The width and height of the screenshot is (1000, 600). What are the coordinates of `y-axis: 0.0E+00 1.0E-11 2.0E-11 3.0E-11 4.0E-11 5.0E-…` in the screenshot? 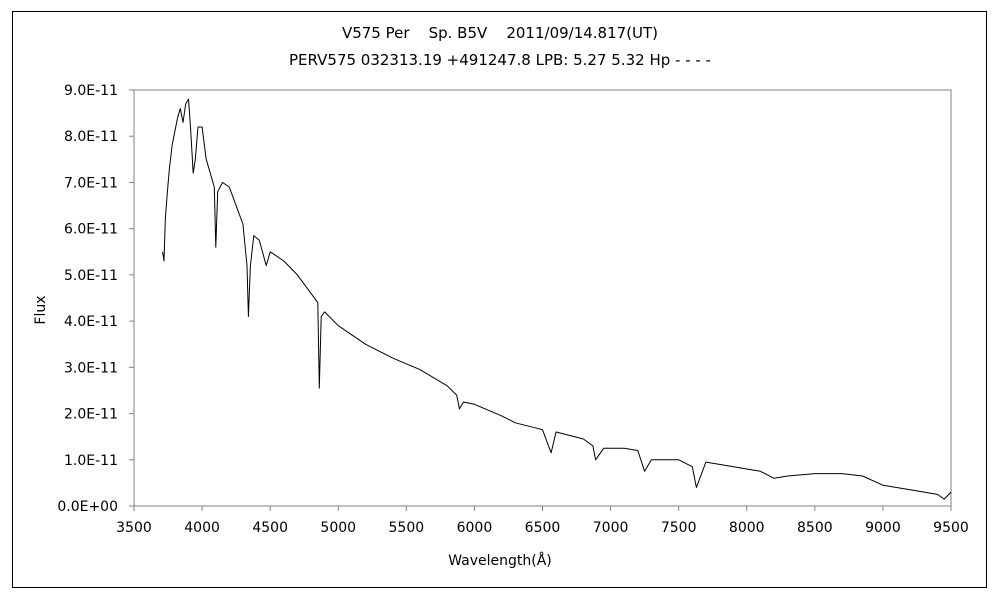 It's located at (95, 299).